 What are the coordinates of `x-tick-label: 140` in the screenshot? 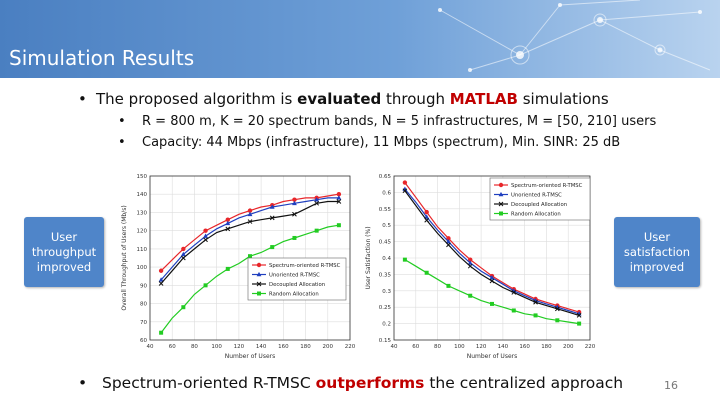 It's located at (503, 347).